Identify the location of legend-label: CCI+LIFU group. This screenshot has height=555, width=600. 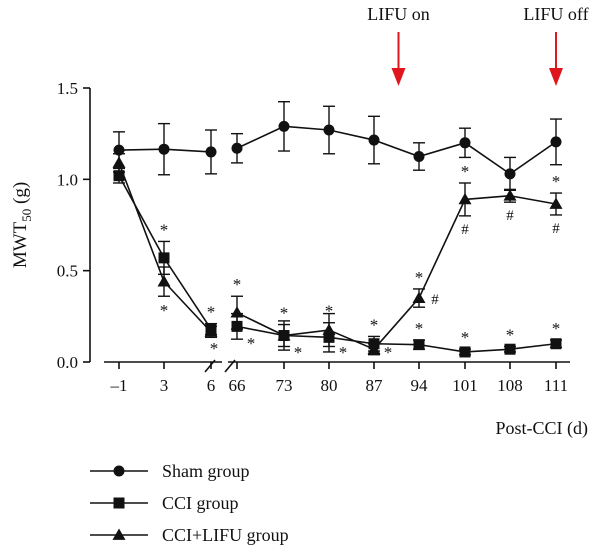
(225, 535).